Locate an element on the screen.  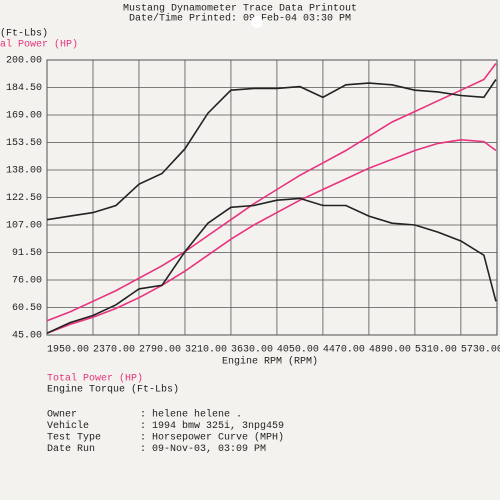
legend-entry: Engine Torque (Ft-Lbs) is located at coordinates (113, 390).